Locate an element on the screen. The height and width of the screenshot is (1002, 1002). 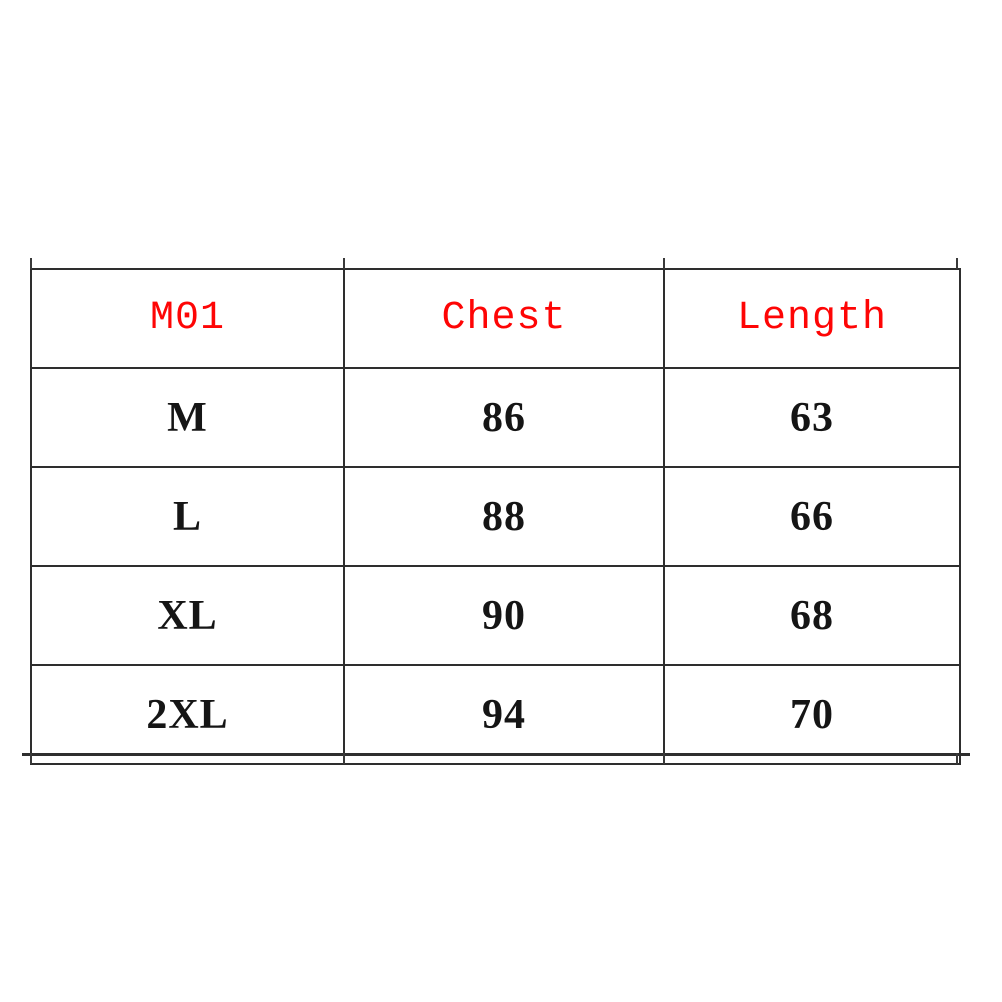
size-cell: 2XL is located at coordinates (187, 714).